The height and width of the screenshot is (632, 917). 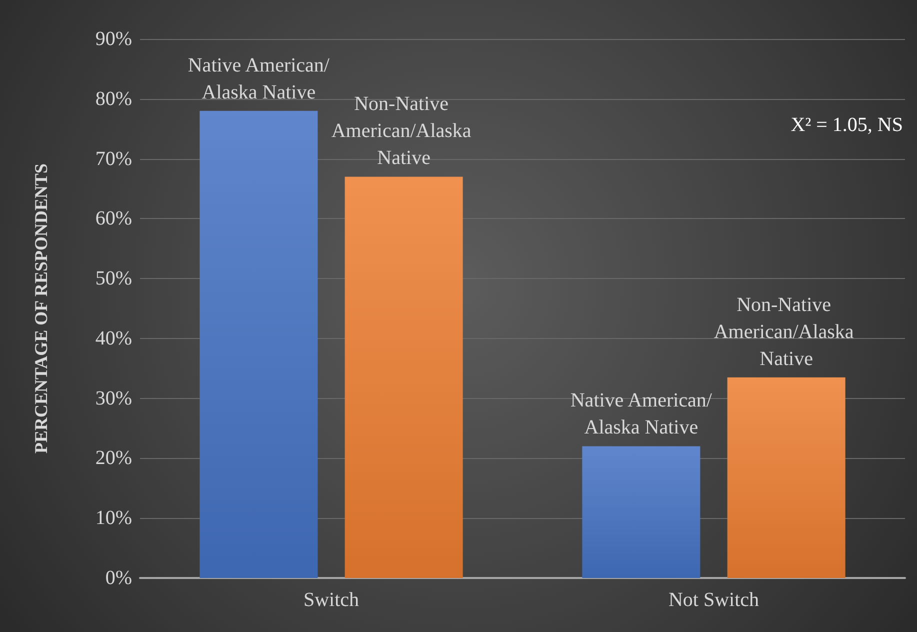 What do you see at coordinates (113, 279) in the screenshot?
I see `y-tick-label: 50%` at bounding box center [113, 279].